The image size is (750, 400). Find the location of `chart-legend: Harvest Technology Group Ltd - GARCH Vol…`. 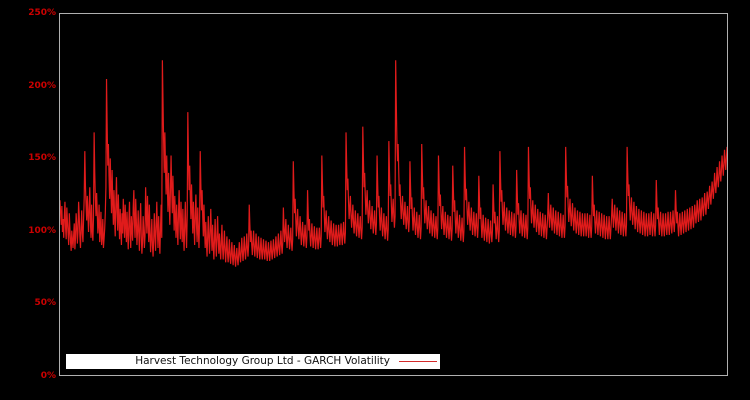

chart-legend: Harvest Technology Group Ltd - GARCH Vol… is located at coordinates (253, 361).